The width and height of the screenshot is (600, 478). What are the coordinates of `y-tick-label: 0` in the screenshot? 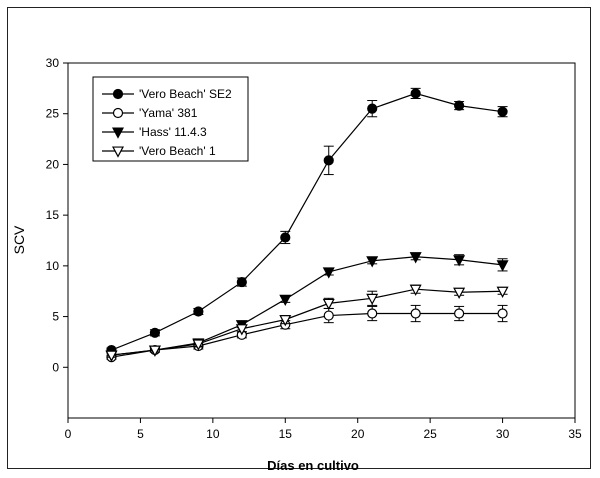 It's located at (55, 367).